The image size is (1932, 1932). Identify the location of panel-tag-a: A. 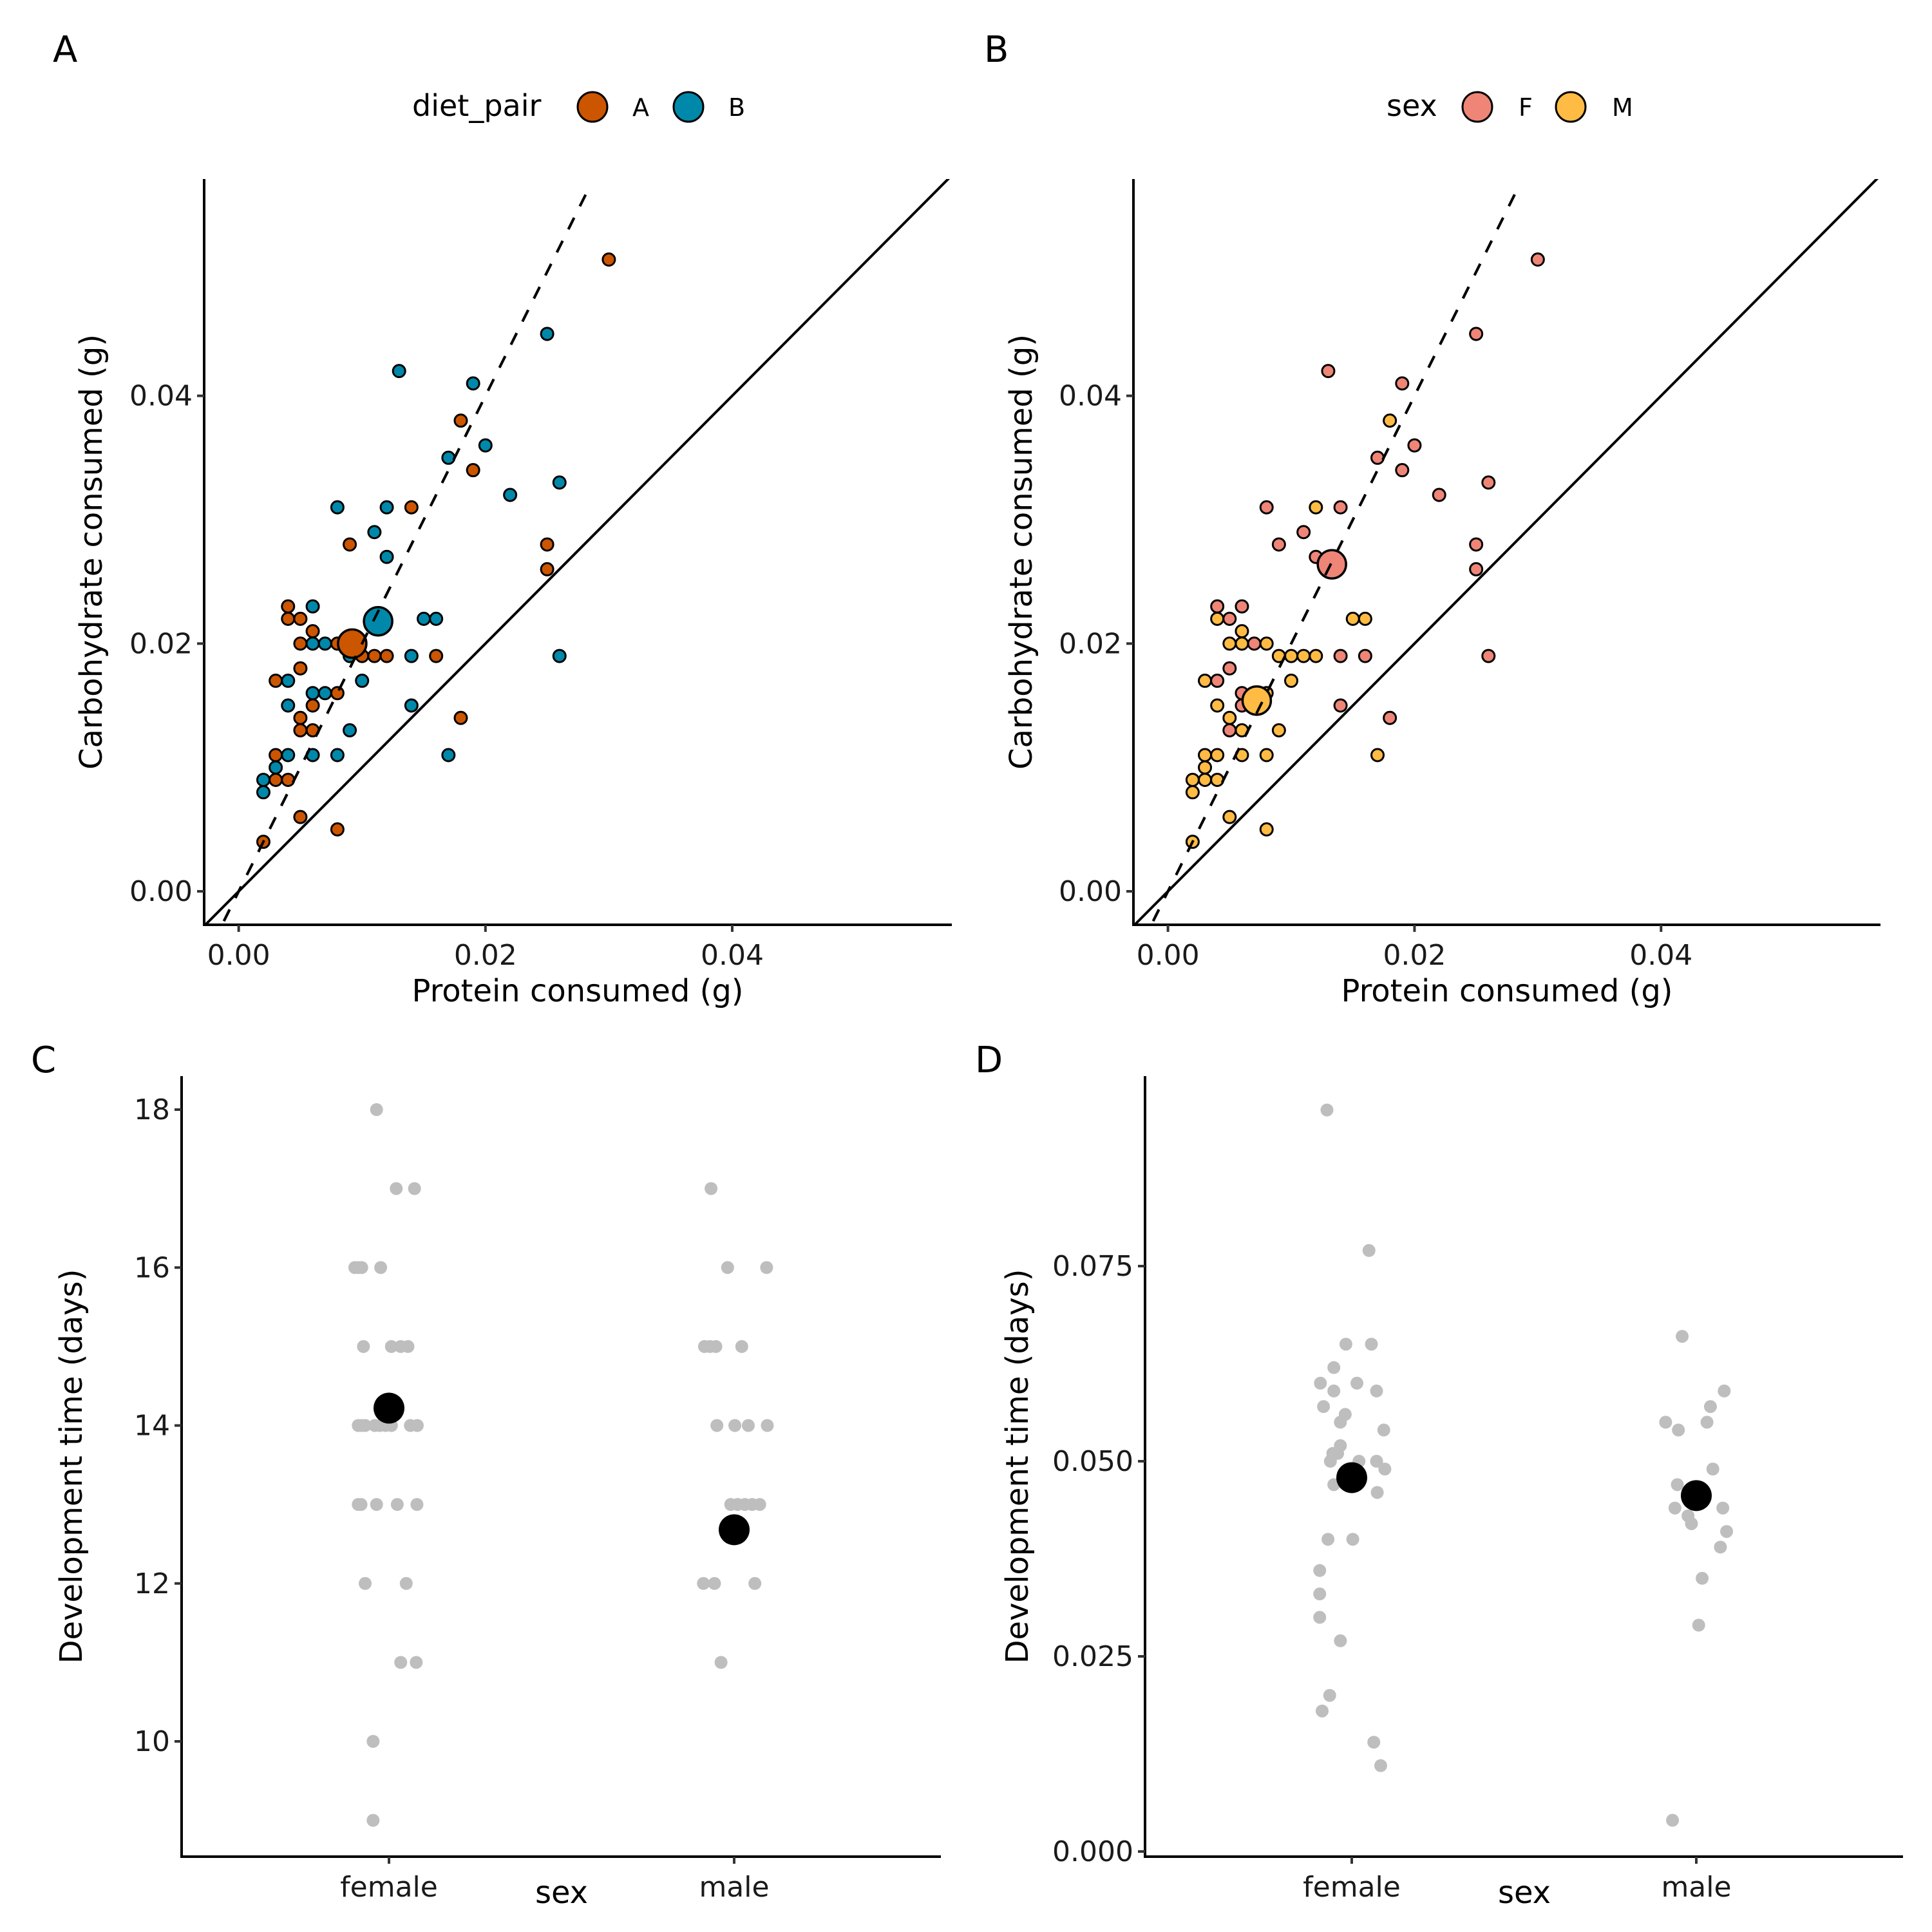
(65, 50).